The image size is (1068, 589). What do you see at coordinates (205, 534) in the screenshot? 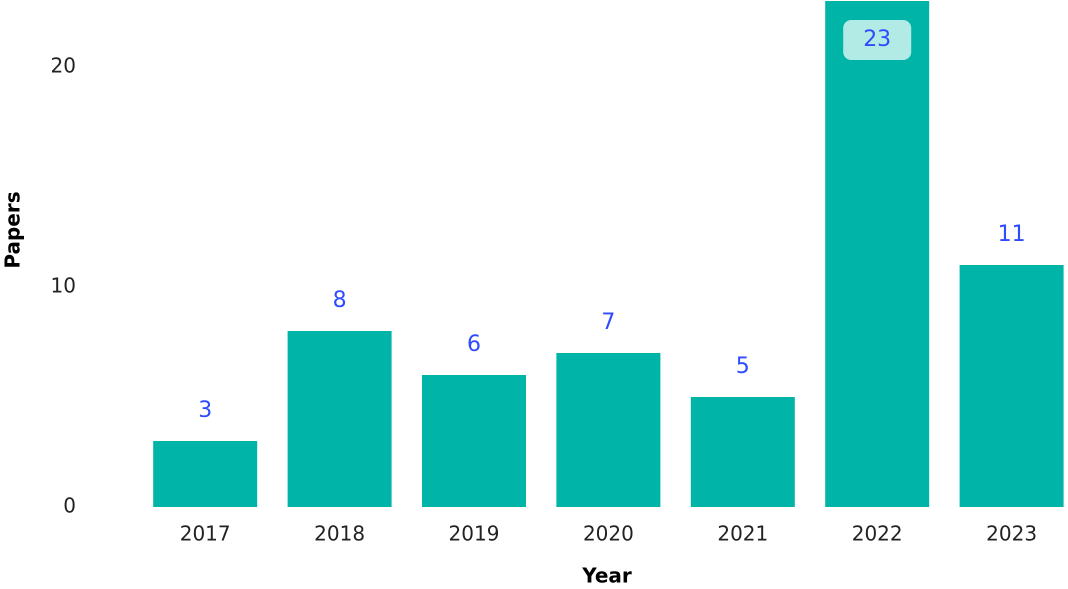
I see `x-tick-label: 2017` at bounding box center [205, 534].